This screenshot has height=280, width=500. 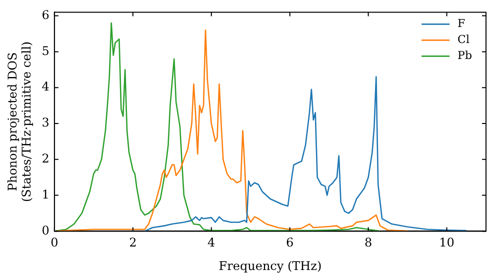 What do you see at coordinates (46, 15) in the screenshot?
I see `y-tick-label: 6` at bounding box center [46, 15].